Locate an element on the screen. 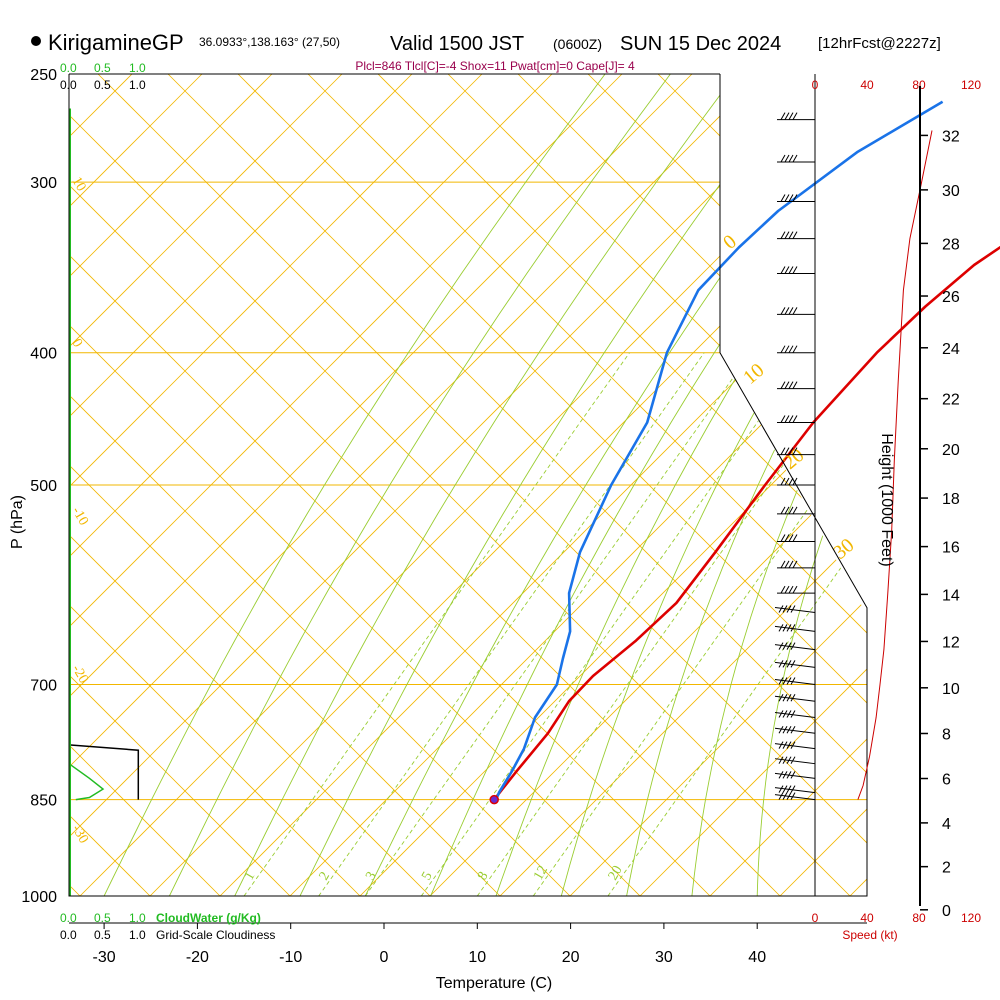  top-cloudwater-scale-2: 1.0 is located at coordinates (137, 68).